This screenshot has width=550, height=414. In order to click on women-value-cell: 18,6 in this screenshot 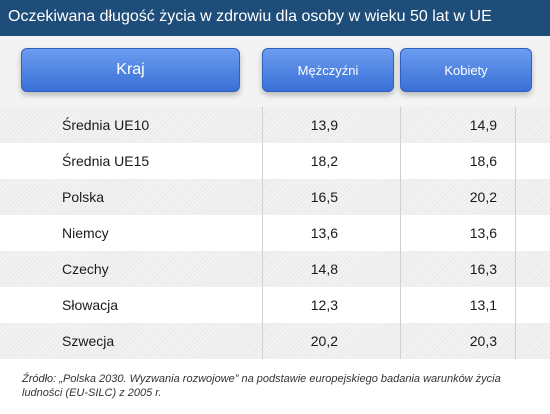, I will do `click(483, 161)`.